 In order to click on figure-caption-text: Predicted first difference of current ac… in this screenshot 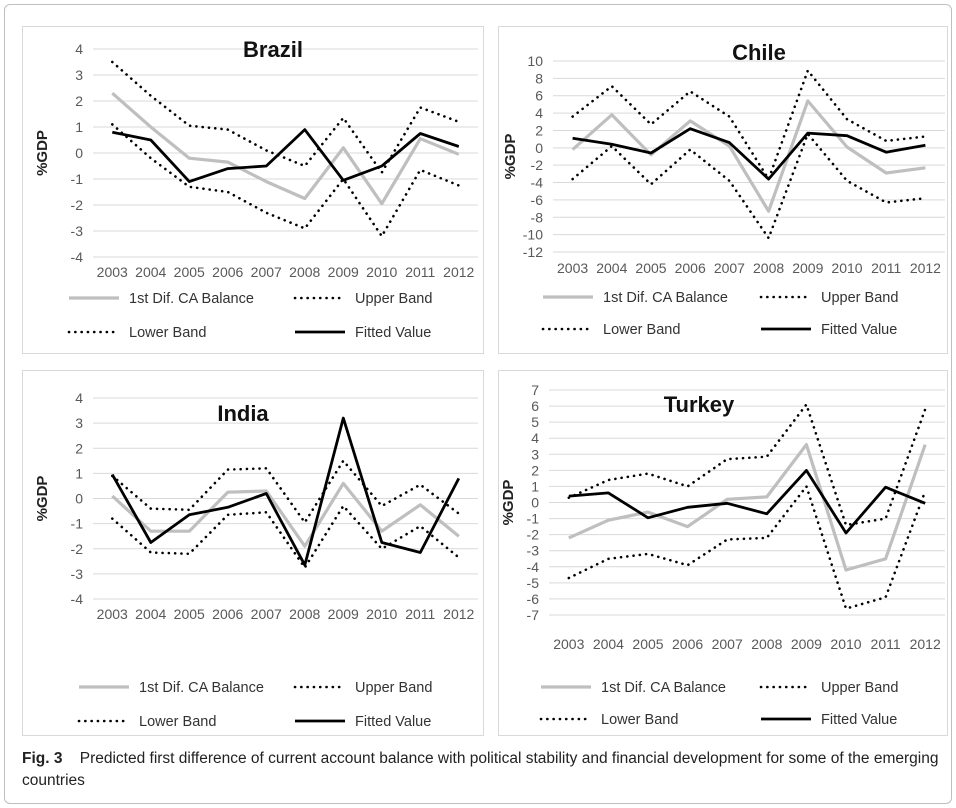, I will do `click(480, 769)`.